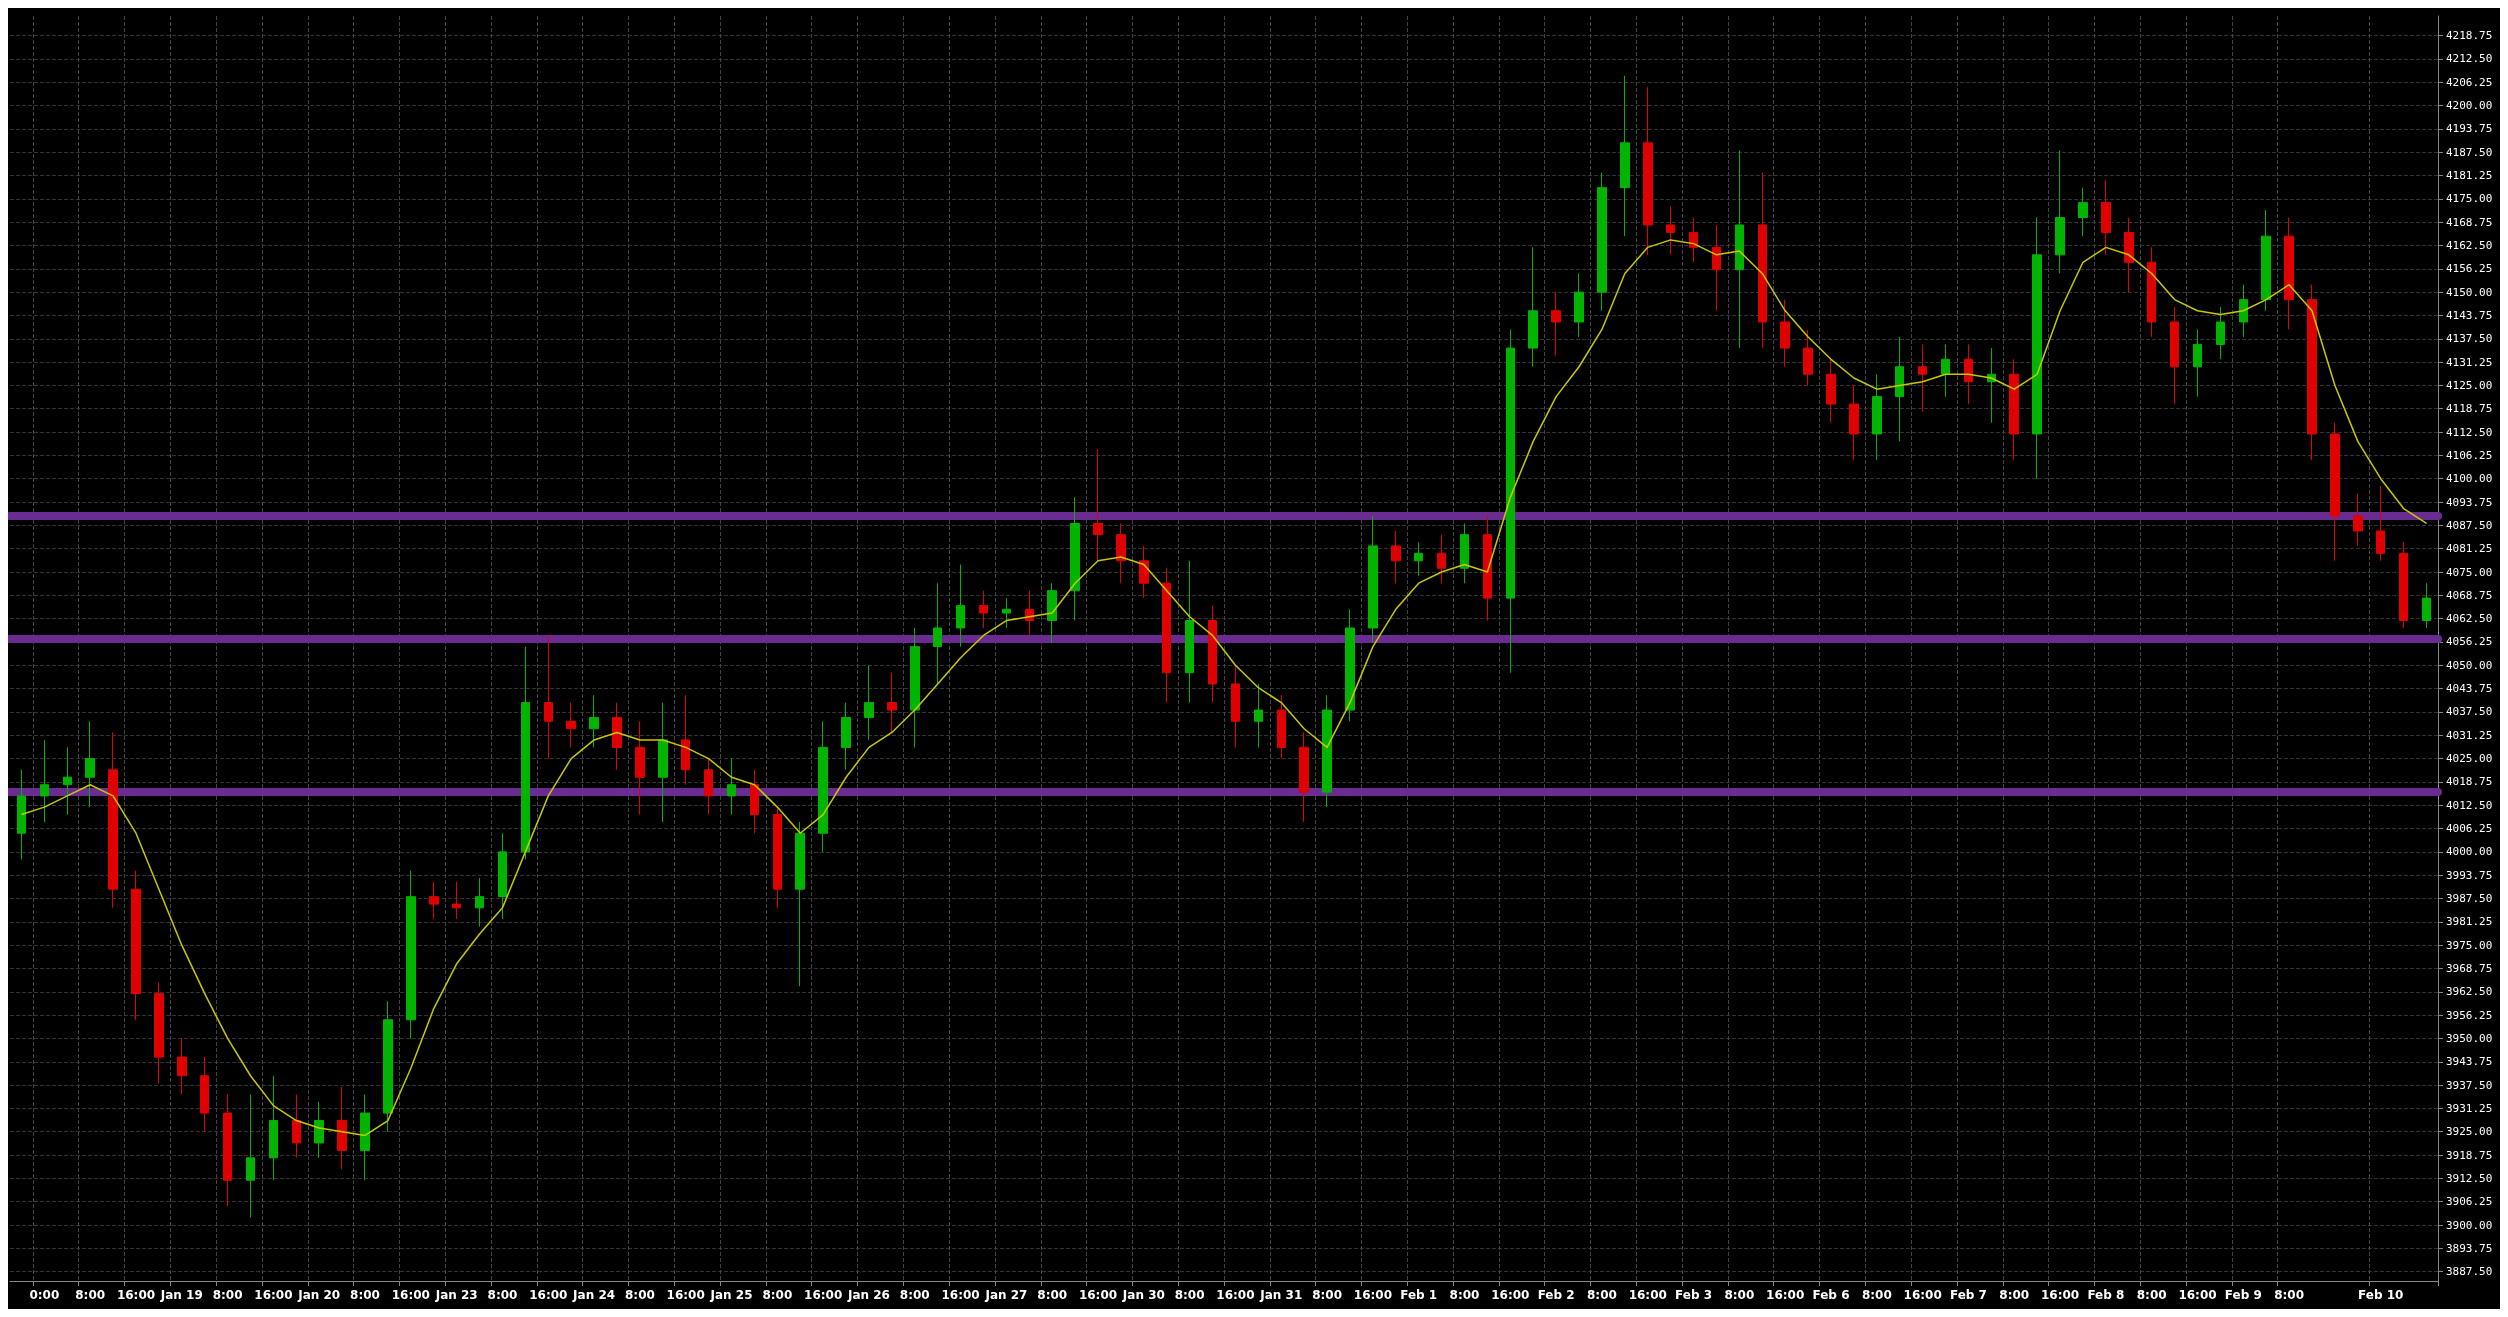 Image resolution: width=2508 pixels, height=1317 pixels. What do you see at coordinates (2469, 362) in the screenshot?
I see `y-tick-label: 4131.25` at bounding box center [2469, 362].